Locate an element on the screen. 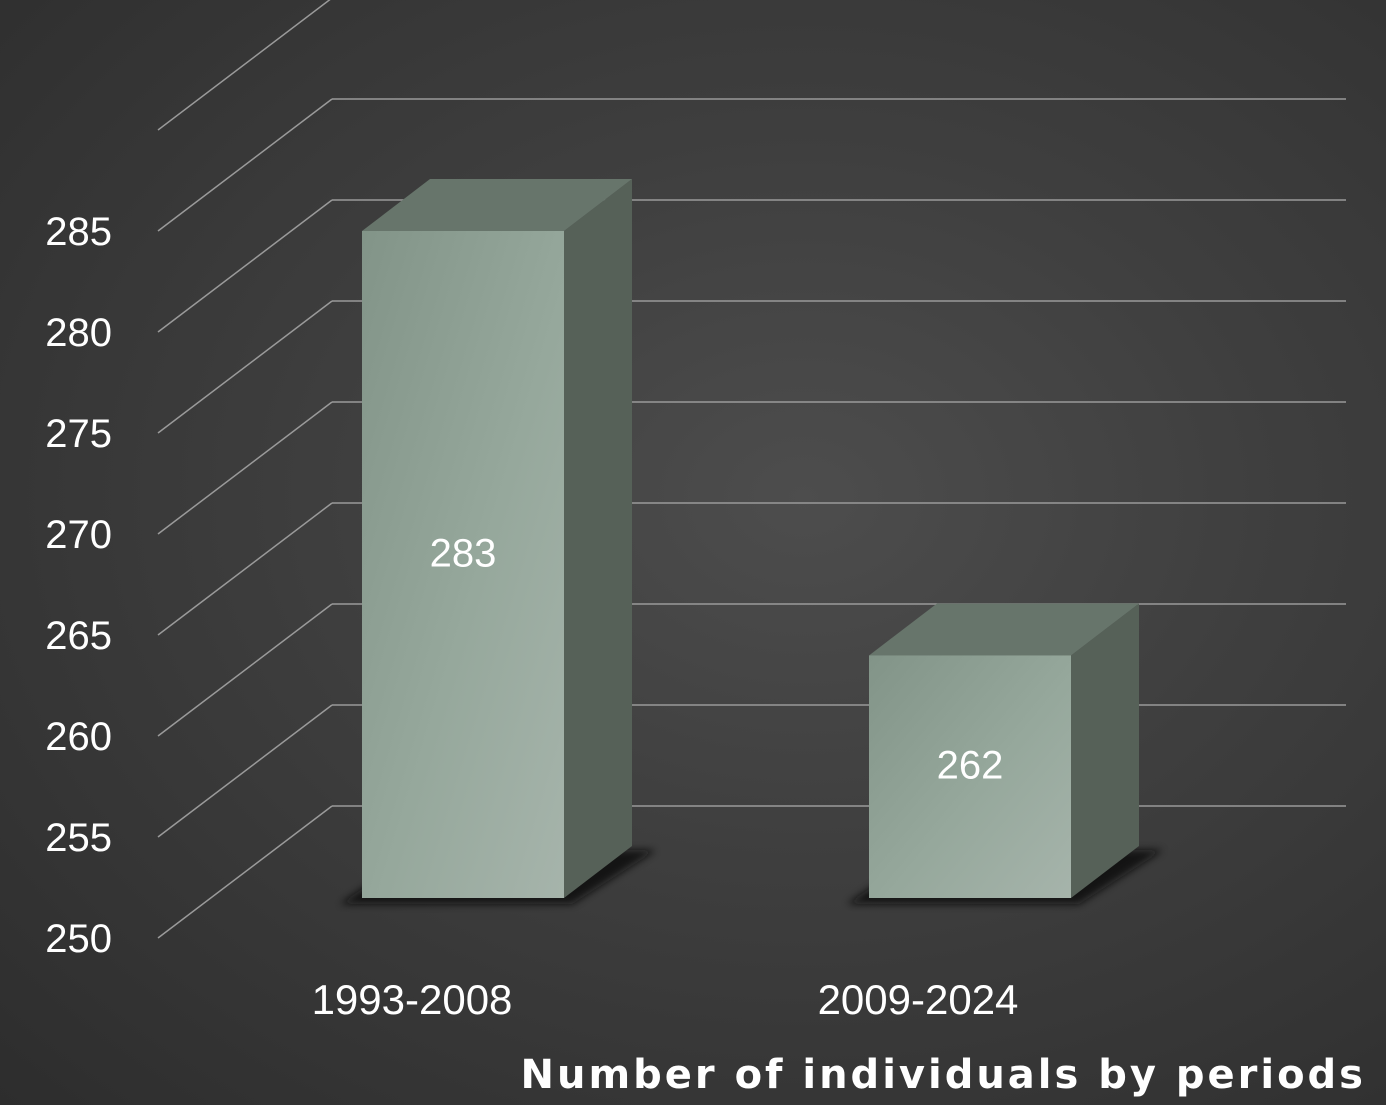  data-label: 283 is located at coordinates (463, 554).